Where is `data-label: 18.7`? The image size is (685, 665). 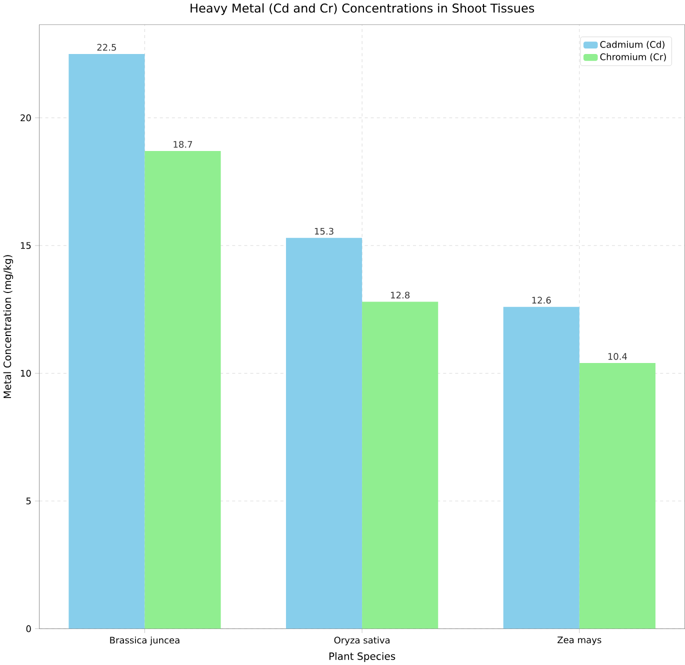 data-label: 18.7 is located at coordinates (183, 144).